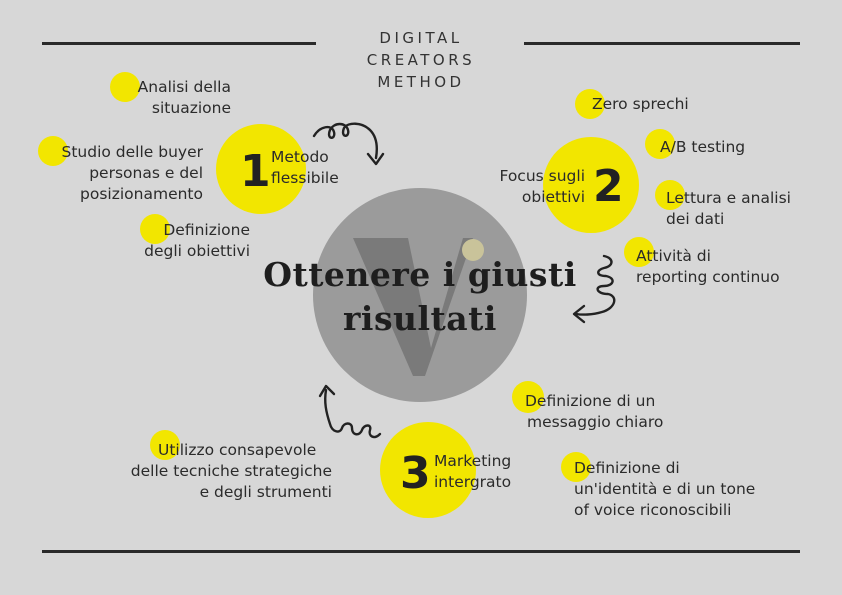  I want to click on item-line: Definizione di, so click(627, 468).